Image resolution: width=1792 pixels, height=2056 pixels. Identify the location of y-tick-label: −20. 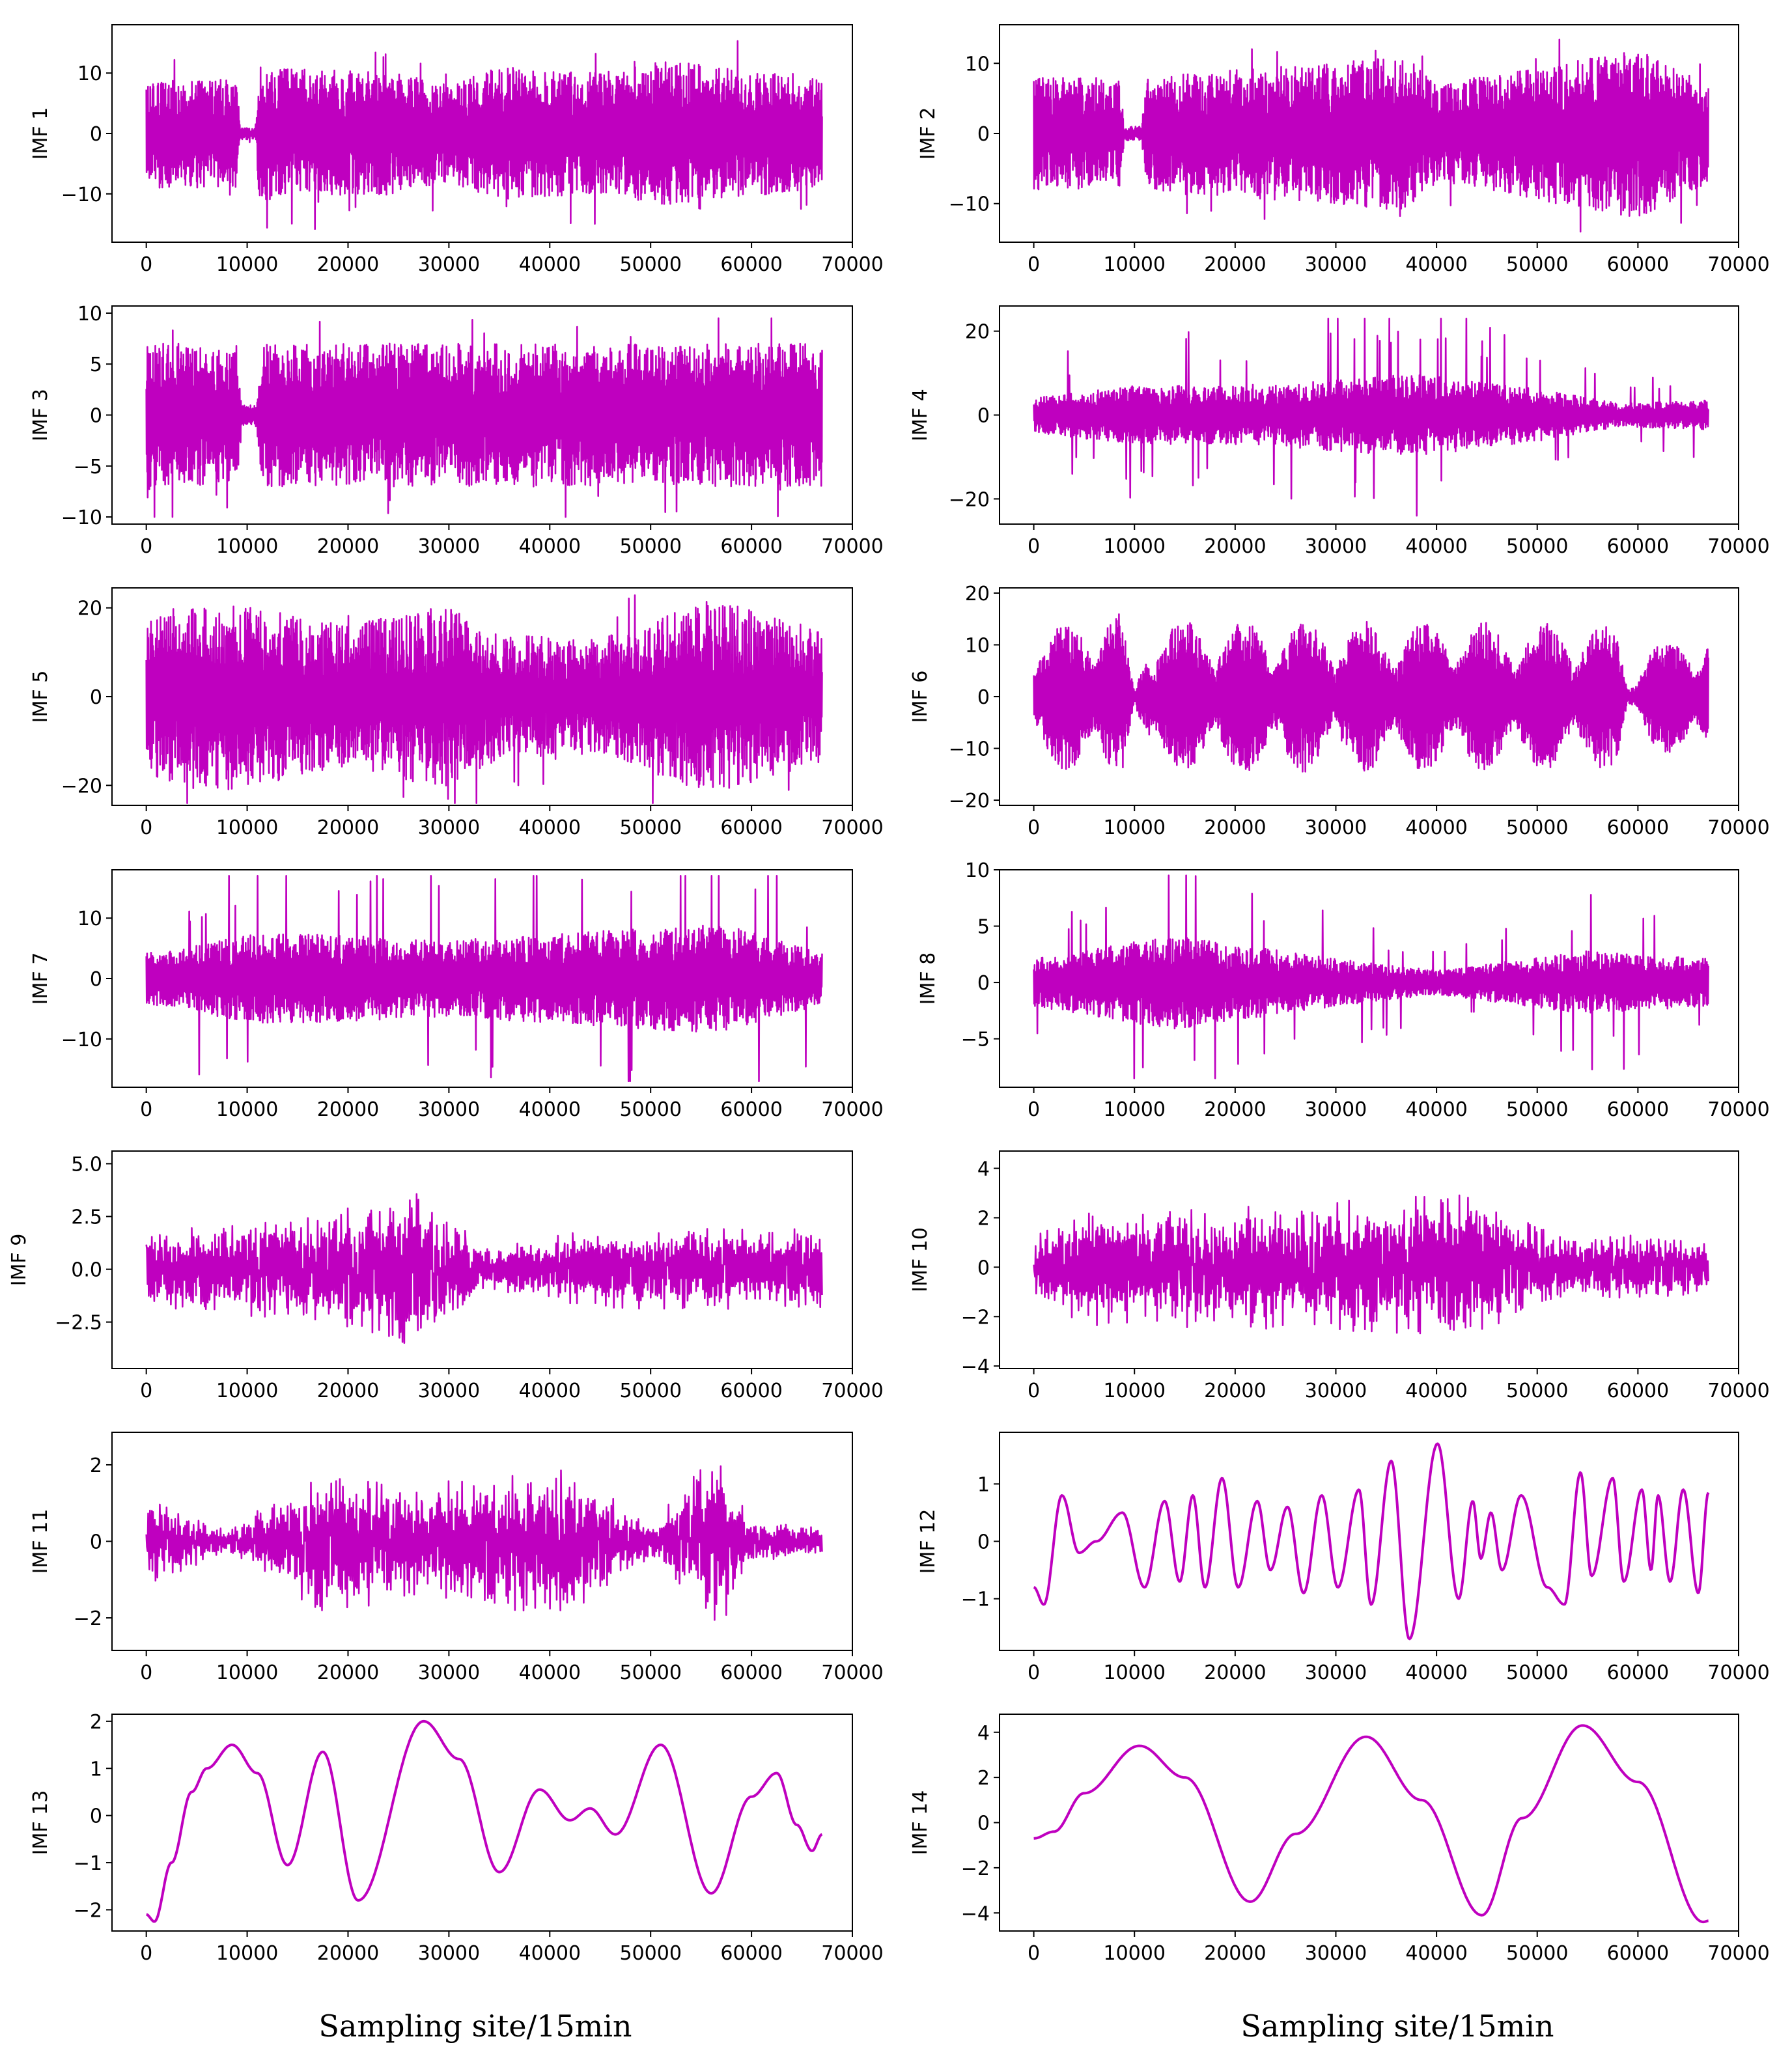
(970, 801).